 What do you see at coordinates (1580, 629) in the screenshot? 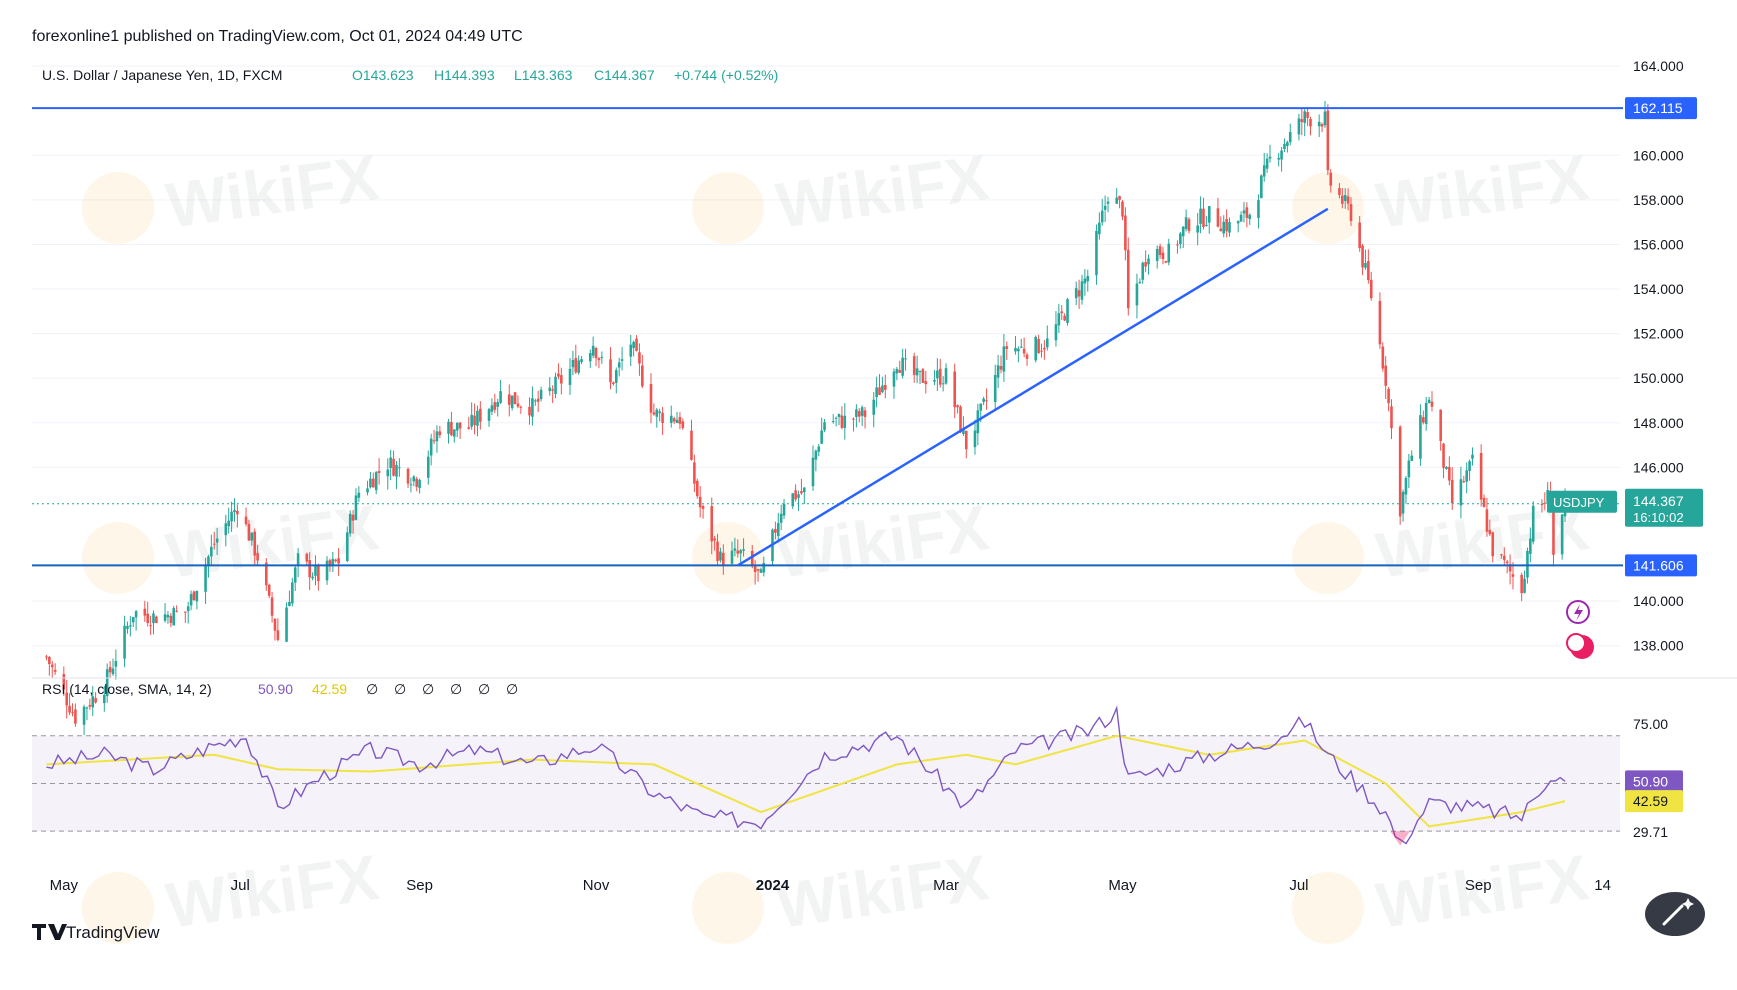
I see `events-area` at bounding box center [1580, 629].